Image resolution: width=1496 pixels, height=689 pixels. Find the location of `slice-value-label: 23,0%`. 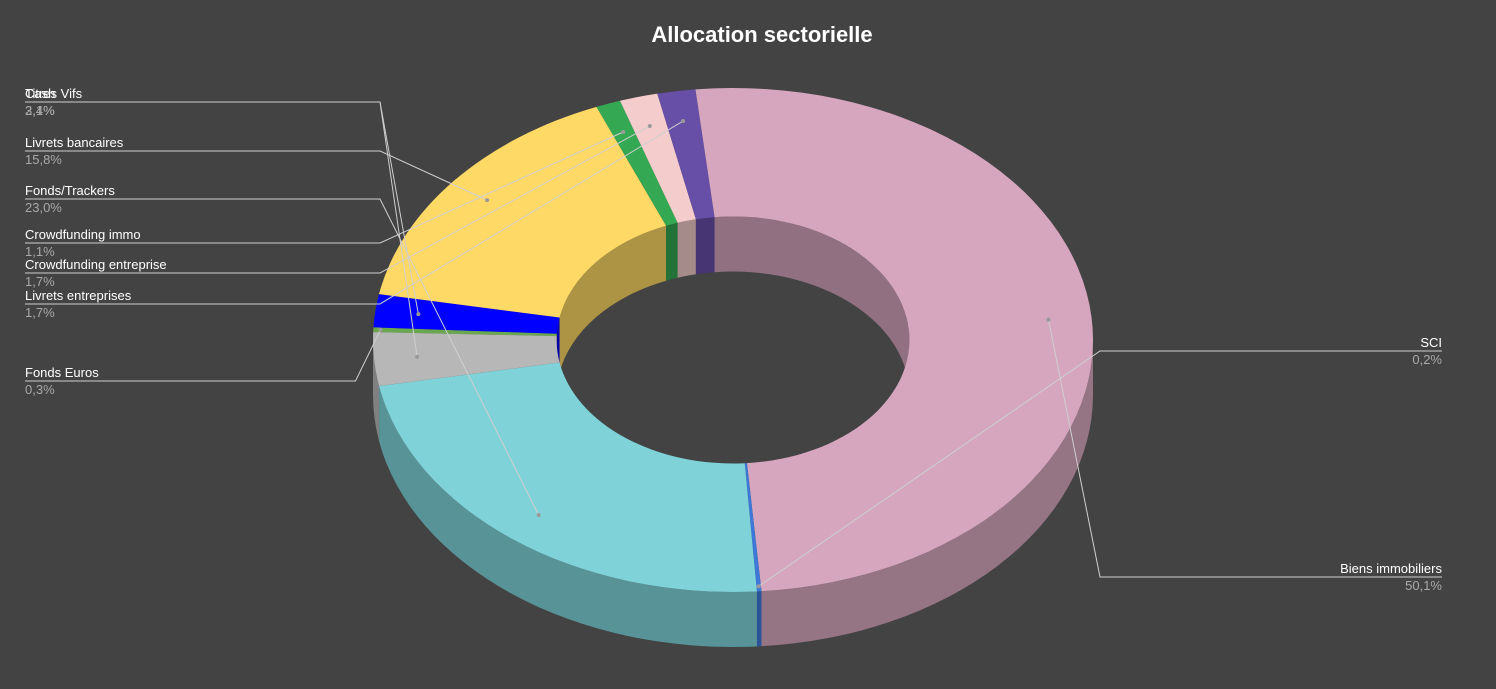

slice-value-label: 23,0% is located at coordinates (43, 207).